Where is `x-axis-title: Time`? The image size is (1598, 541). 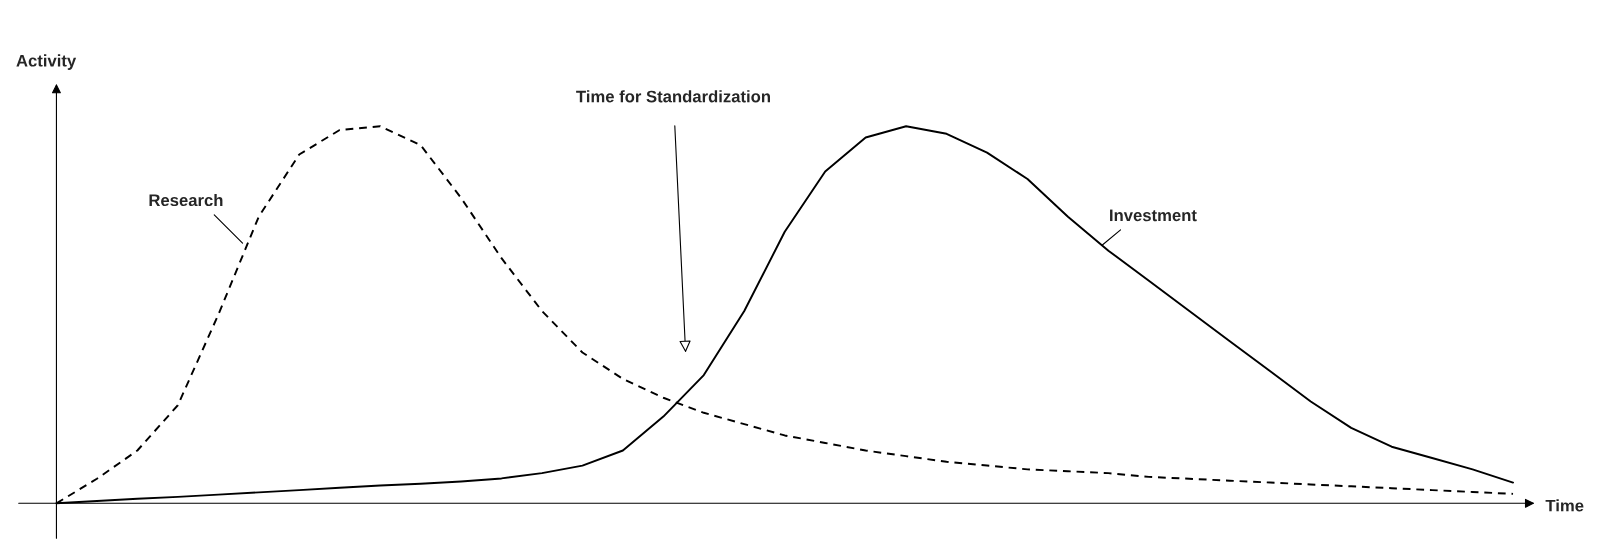
x-axis-title: Time is located at coordinates (1564, 505).